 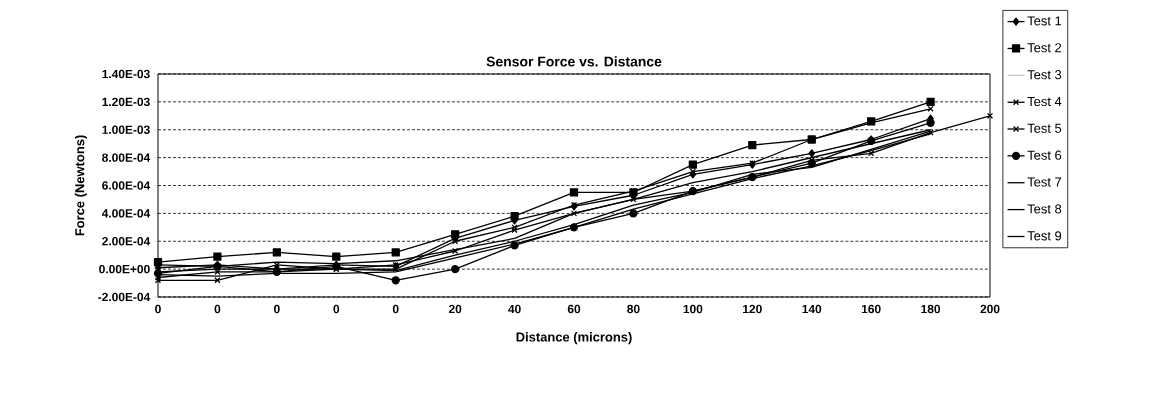 What do you see at coordinates (514, 309) in the screenshot?
I see `x-tick-label: 40` at bounding box center [514, 309].